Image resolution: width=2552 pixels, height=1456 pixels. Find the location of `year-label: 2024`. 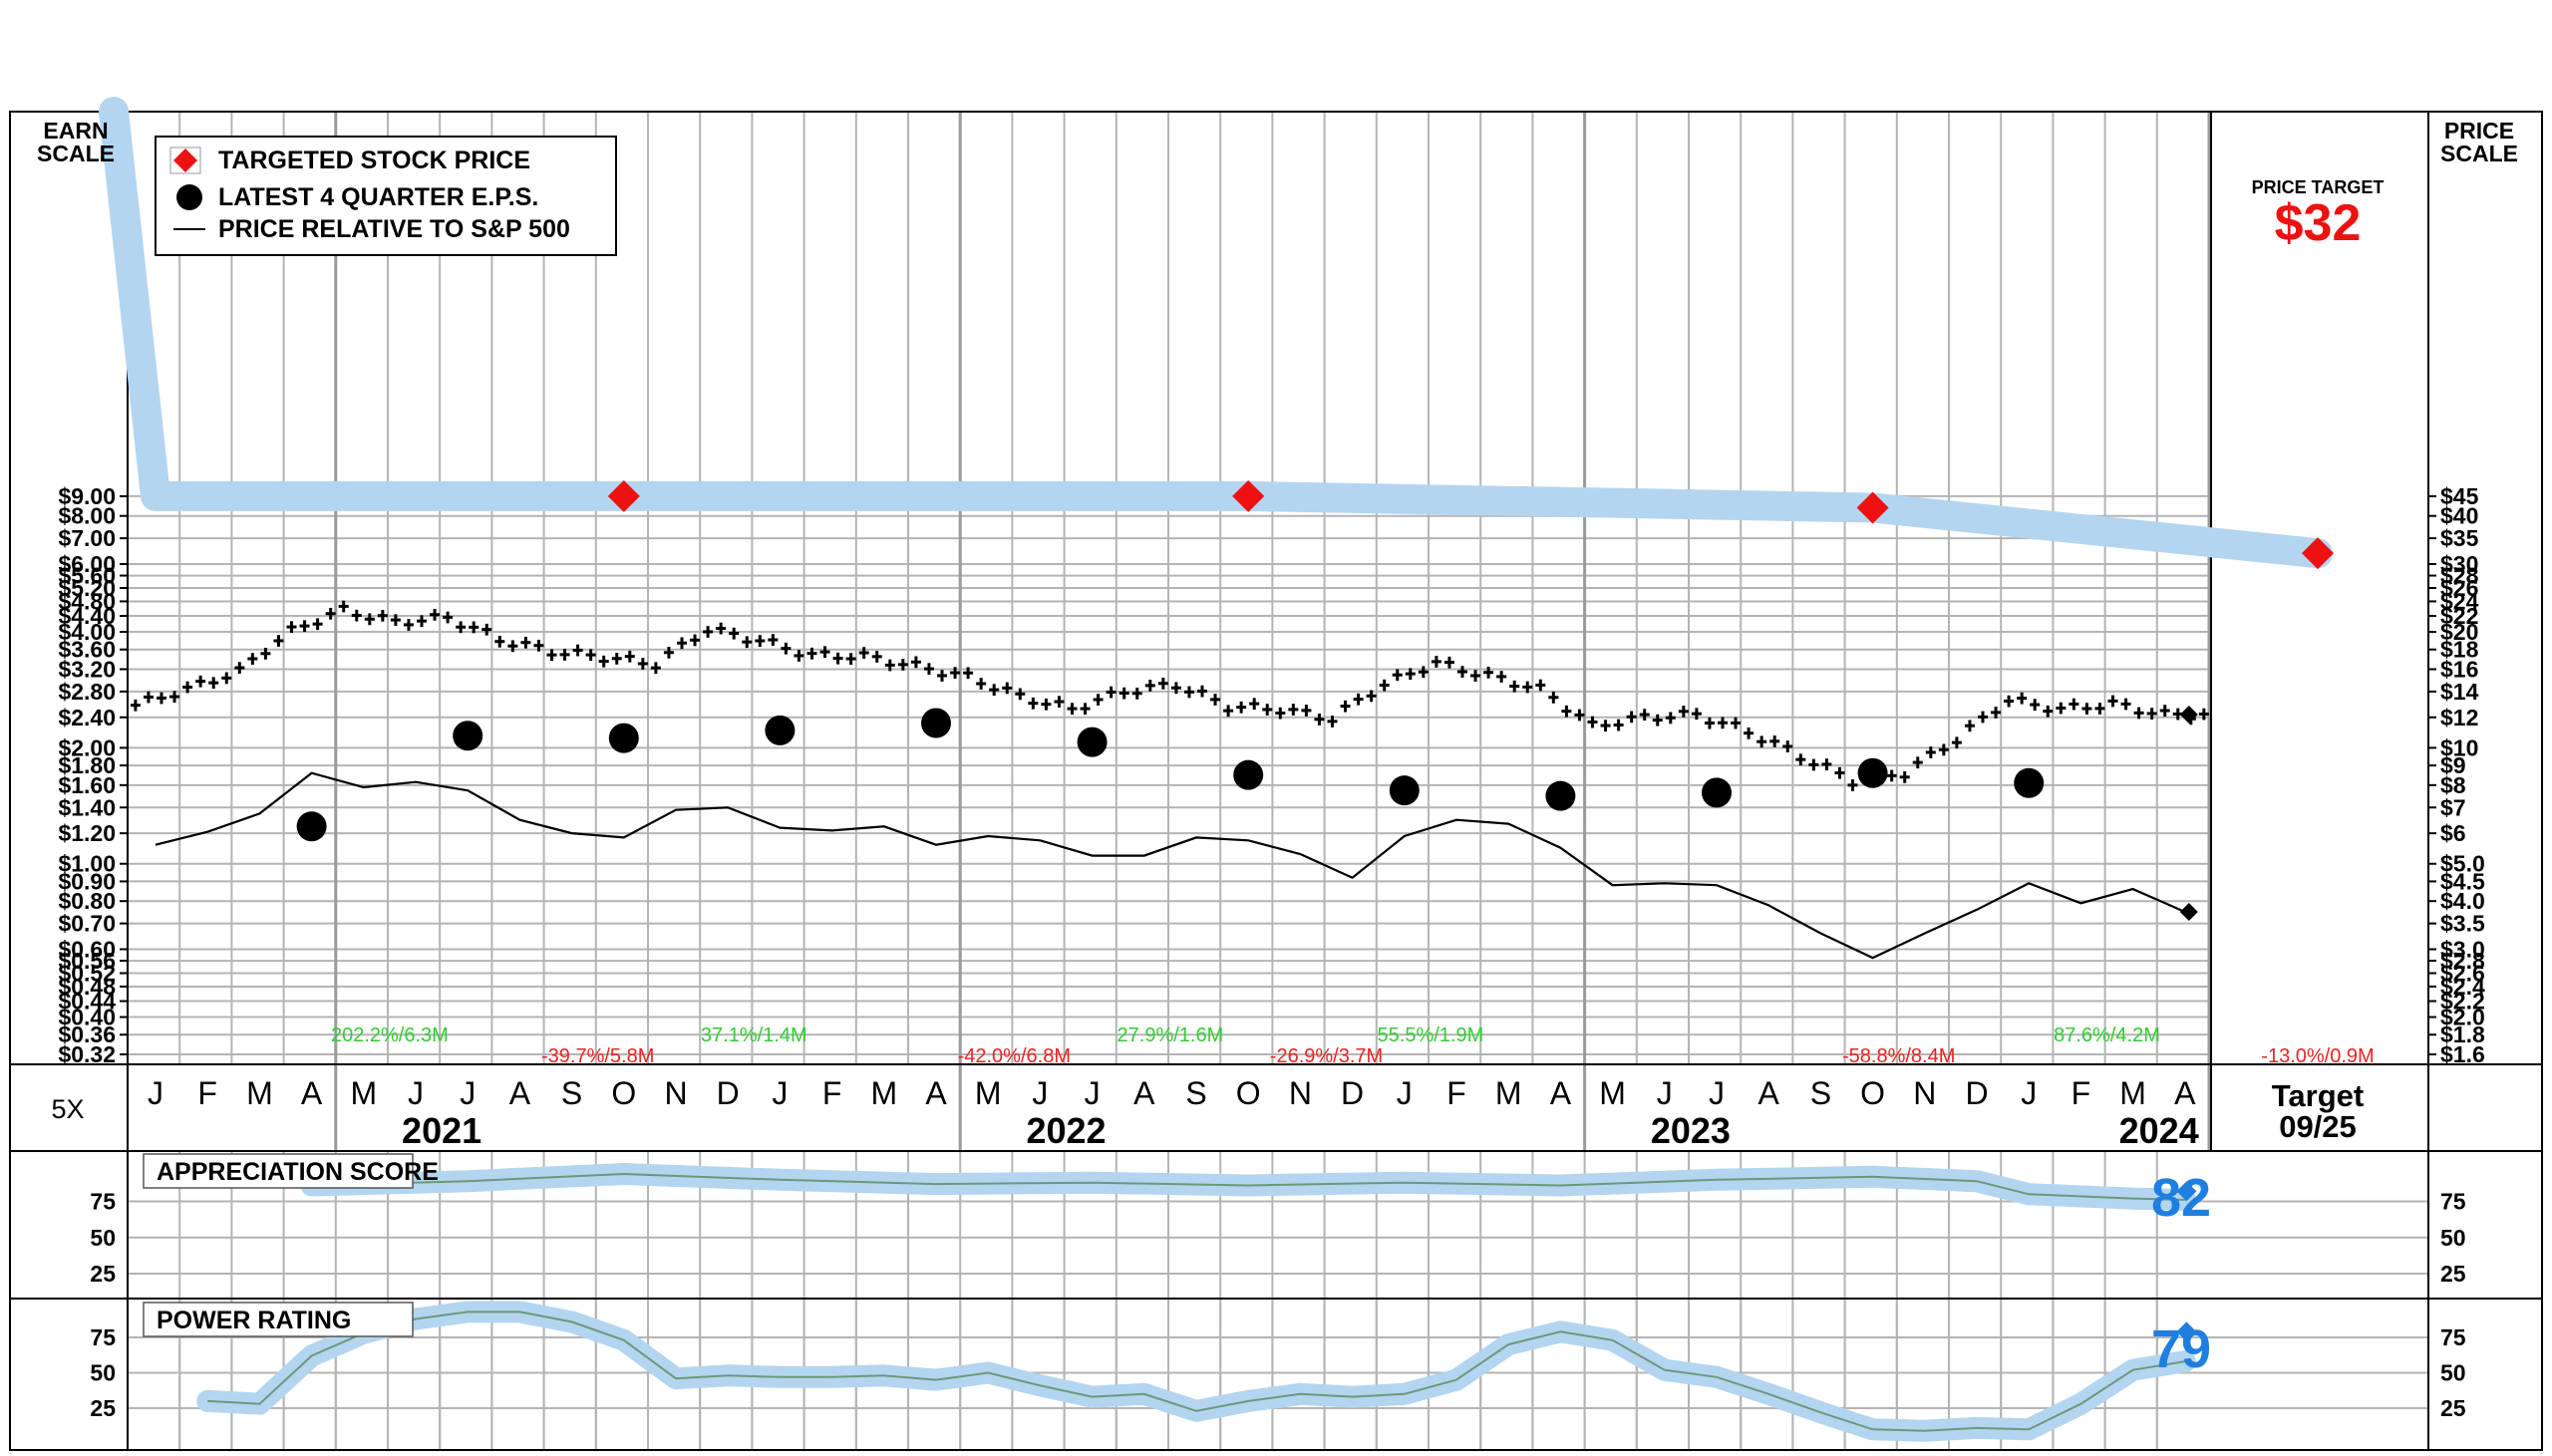

year-label: 2024 is located at coordinates (2159, 1130).